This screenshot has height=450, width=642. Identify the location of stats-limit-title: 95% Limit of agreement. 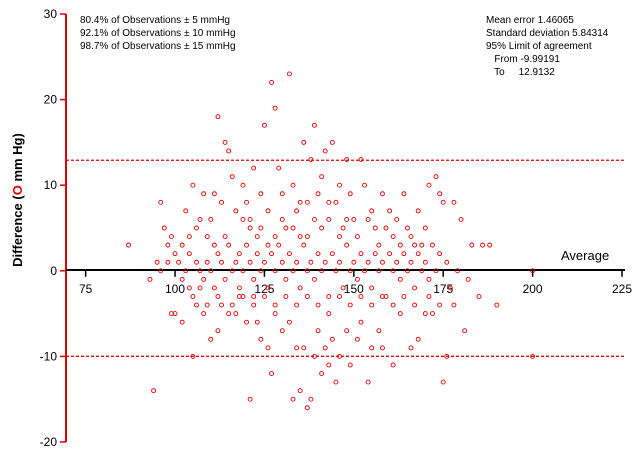
(539, 46).